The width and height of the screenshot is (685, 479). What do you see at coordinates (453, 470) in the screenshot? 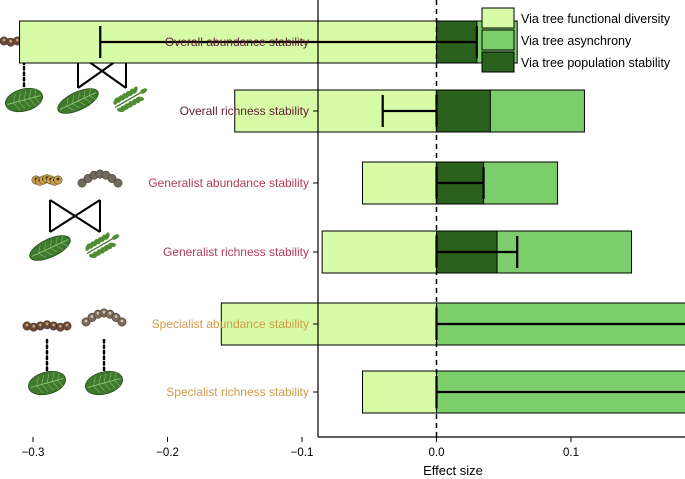
I see `x-axis-title: Effect size` at bounding box center [453, 470].